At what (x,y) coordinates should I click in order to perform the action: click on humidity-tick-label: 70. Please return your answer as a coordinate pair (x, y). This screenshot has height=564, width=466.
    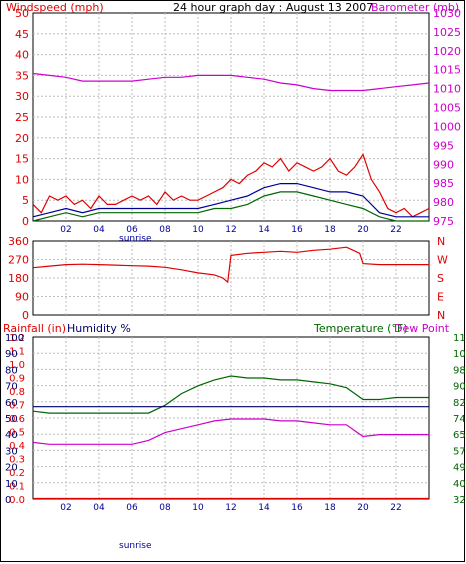
    Looking at the image, I should click on (11, 387).